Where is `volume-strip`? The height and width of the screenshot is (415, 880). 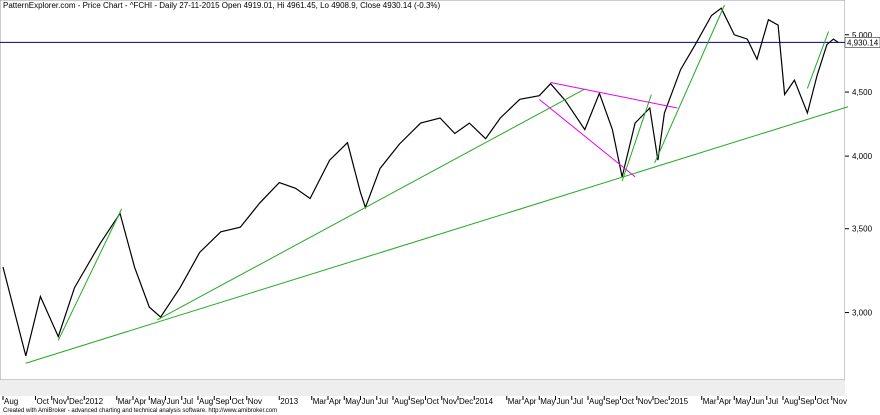 volume-strip is located at coordinates (422, 388).